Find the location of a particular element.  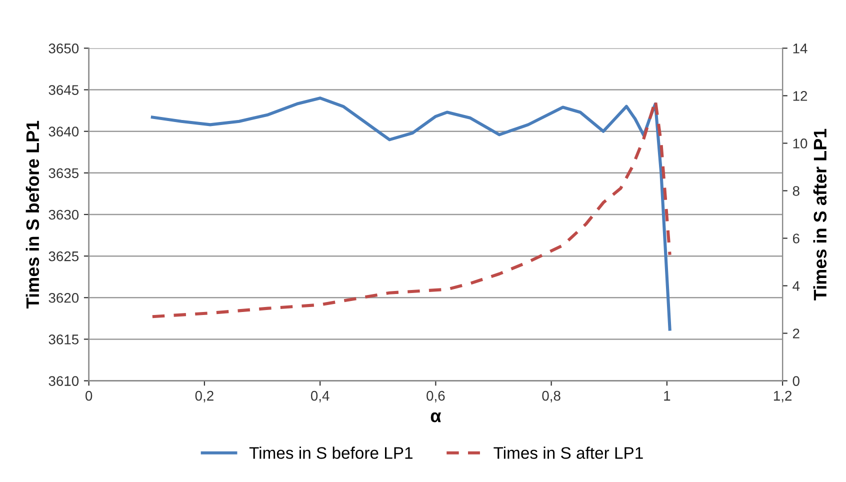

y2-tick-label: 14 is located at coordinates (800, 49).